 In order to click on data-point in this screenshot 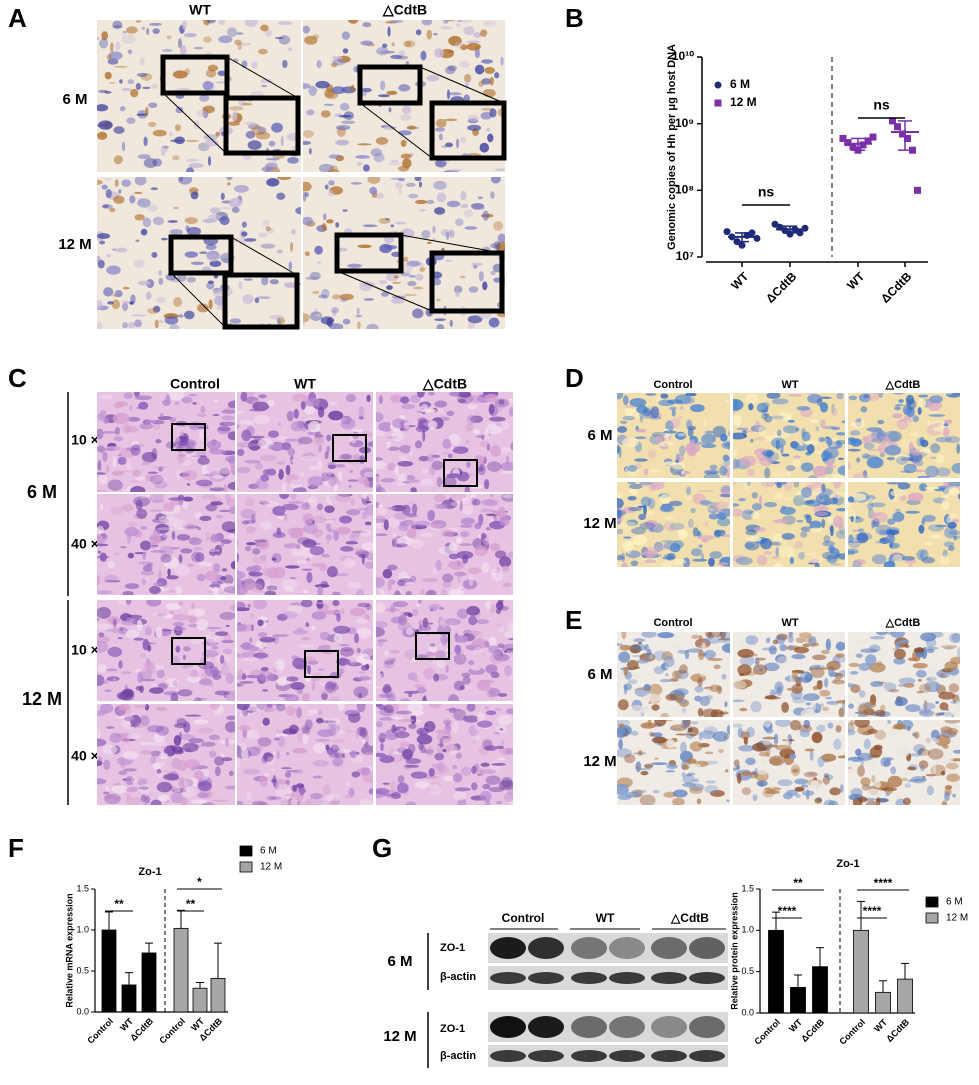, I will do `click(873, 137)`.